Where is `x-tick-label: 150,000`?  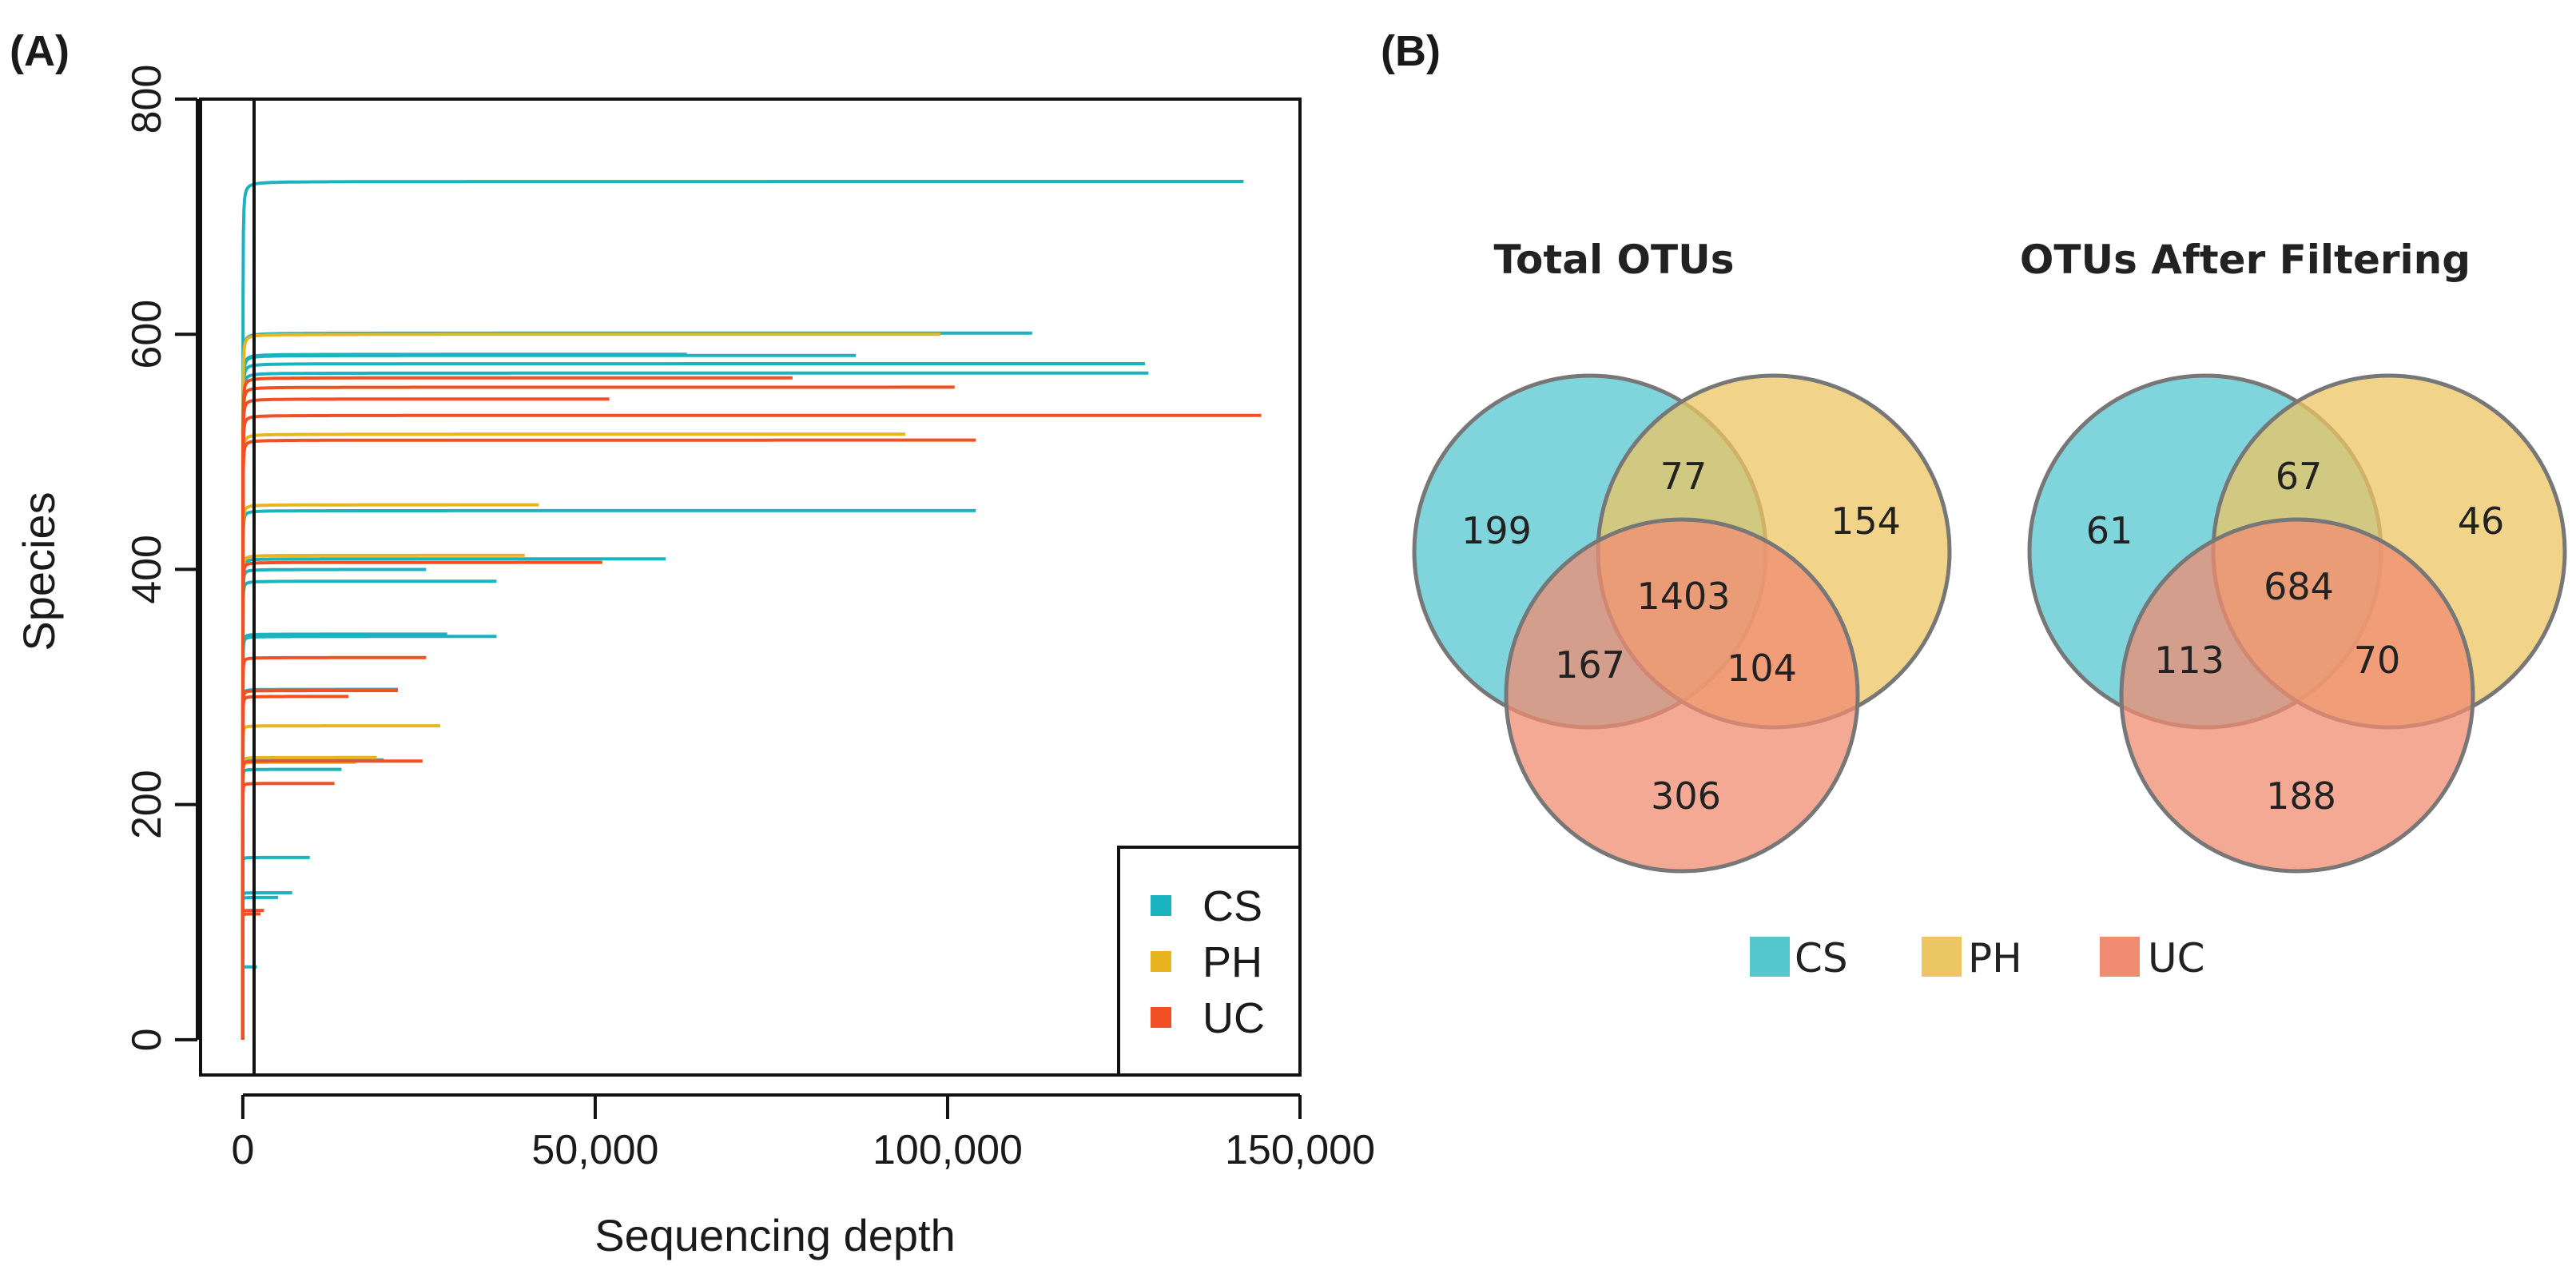 x-tick-label: 150,000 is located at coordinates (1300, 1150).